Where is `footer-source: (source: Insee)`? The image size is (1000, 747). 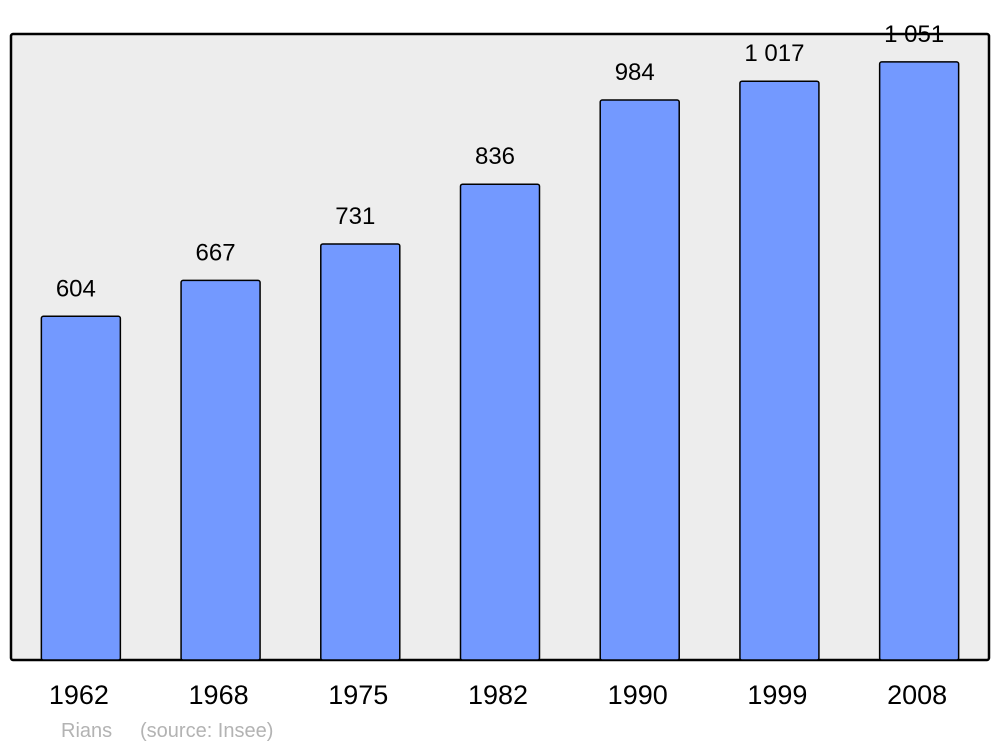
footer-source: (source: Insee) is located at coordinates (206, 731).